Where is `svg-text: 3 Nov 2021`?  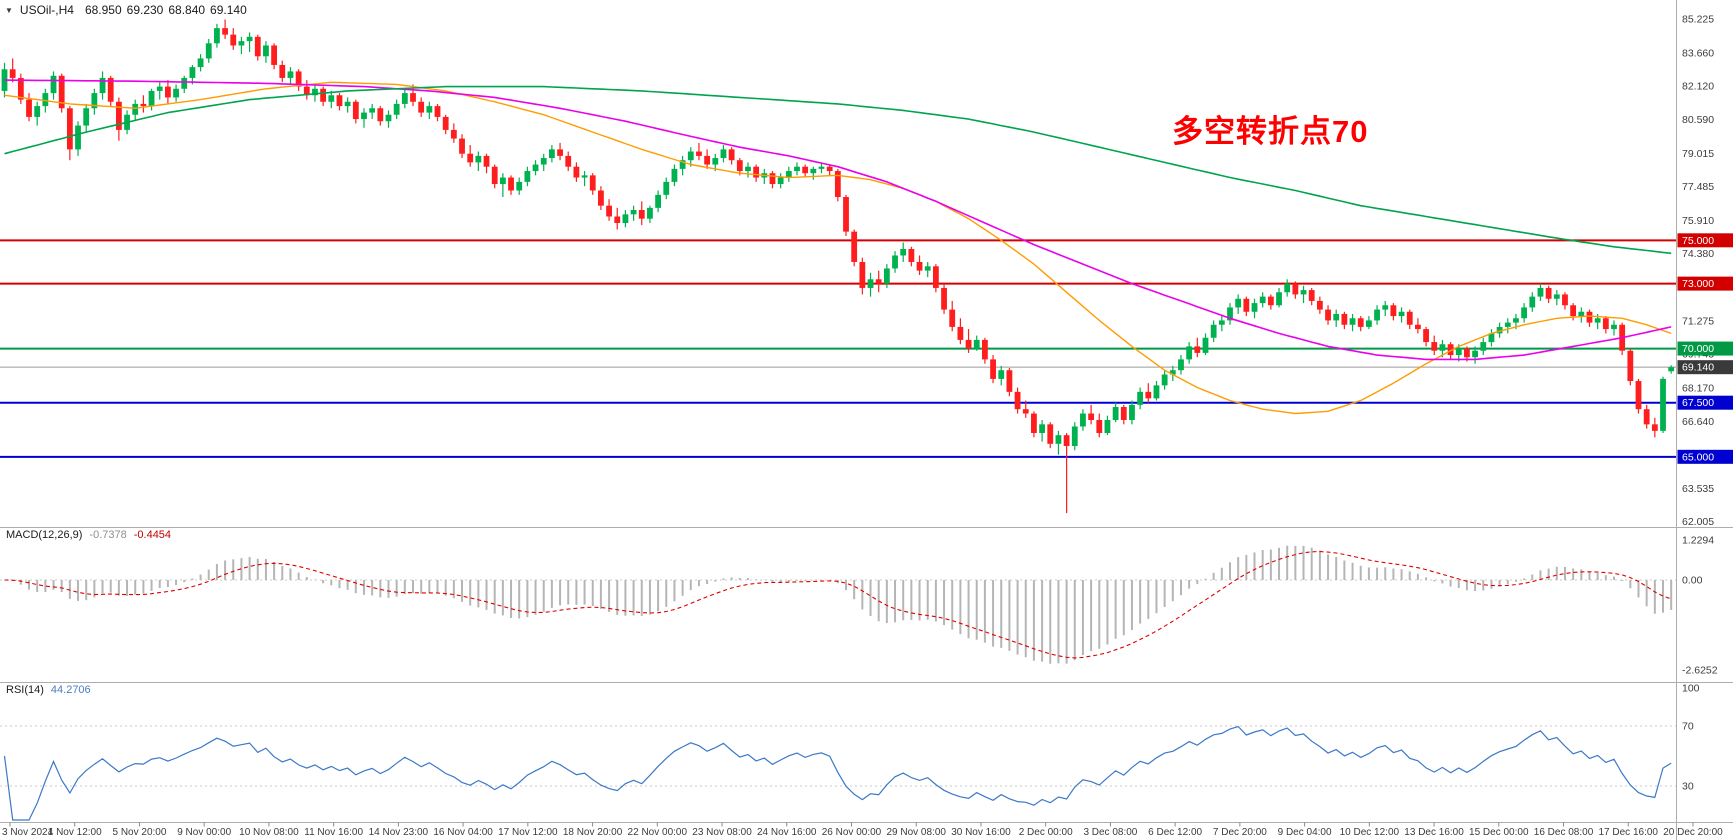 svg-text: 3 Nov 2021 is located at coordinates (28, 832).